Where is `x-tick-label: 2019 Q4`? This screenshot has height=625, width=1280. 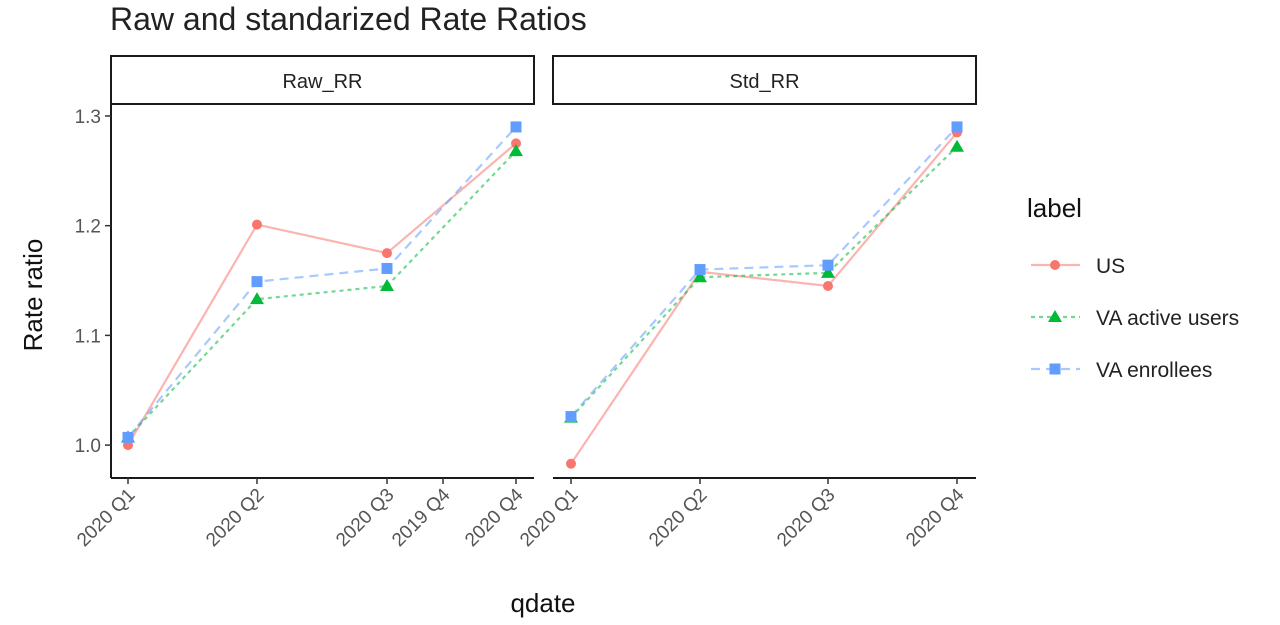 x-tick-label: 2019 Q4 is located at coordinates (421, 517).